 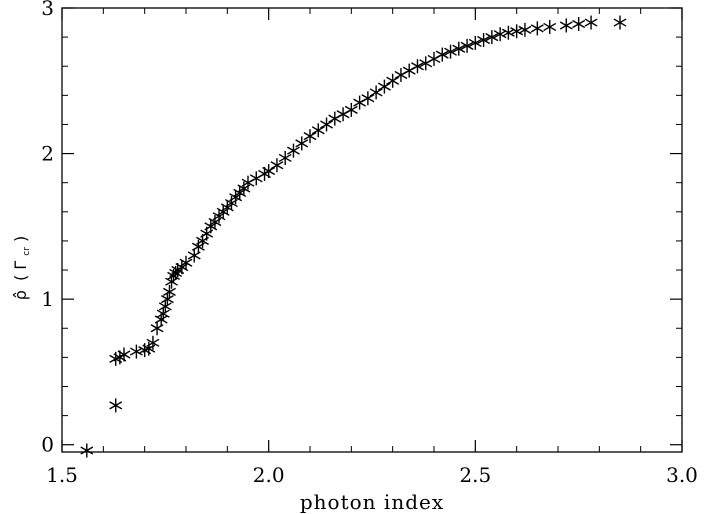 What do you see at coordinates (62, 475) in the screenshot?
I see `x-tick-label: 1.5` at bounding box center [62, 475].